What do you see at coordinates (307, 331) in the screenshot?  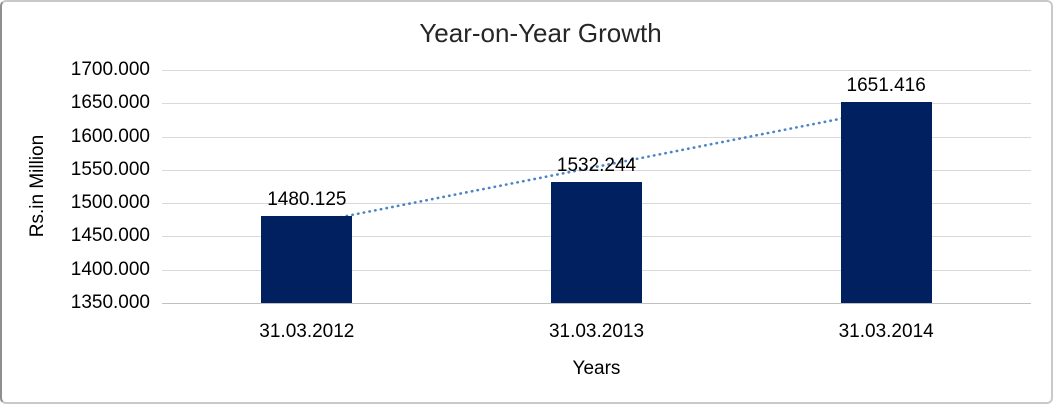 I see `x-tick-label: 31.03.2012` at bounding box center [307, 331].